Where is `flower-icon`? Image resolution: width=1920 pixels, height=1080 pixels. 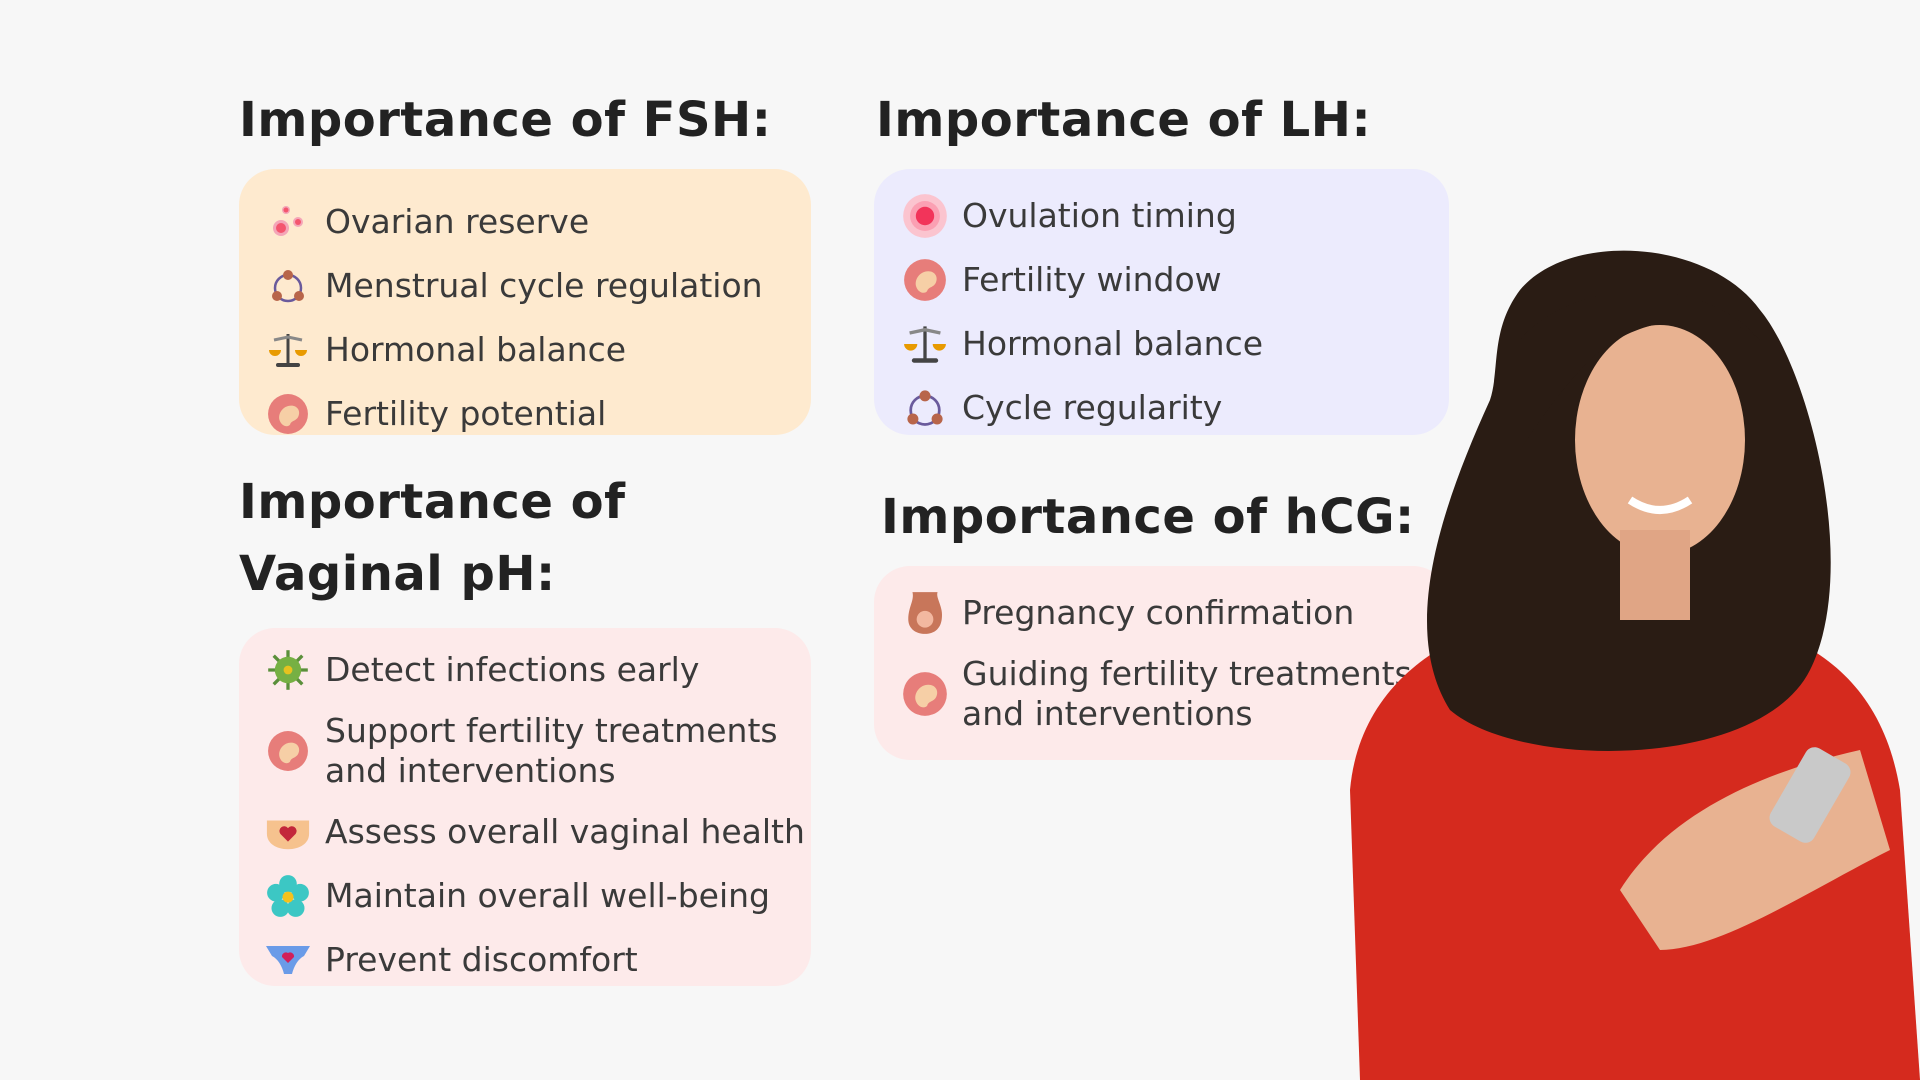 flower-icon is located at coordinates (288, 896).